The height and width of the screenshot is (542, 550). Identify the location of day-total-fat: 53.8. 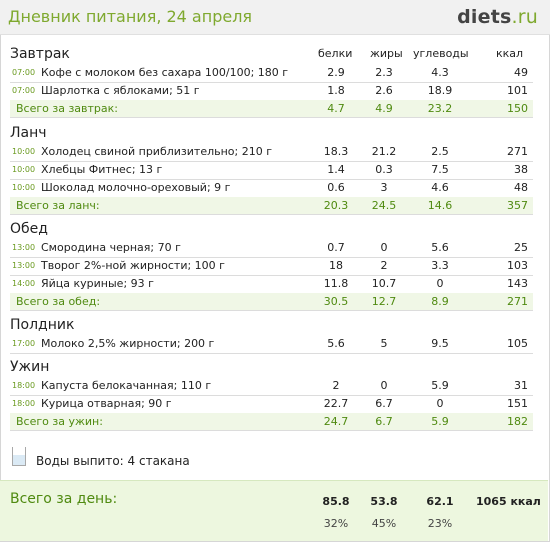
(384, 501).